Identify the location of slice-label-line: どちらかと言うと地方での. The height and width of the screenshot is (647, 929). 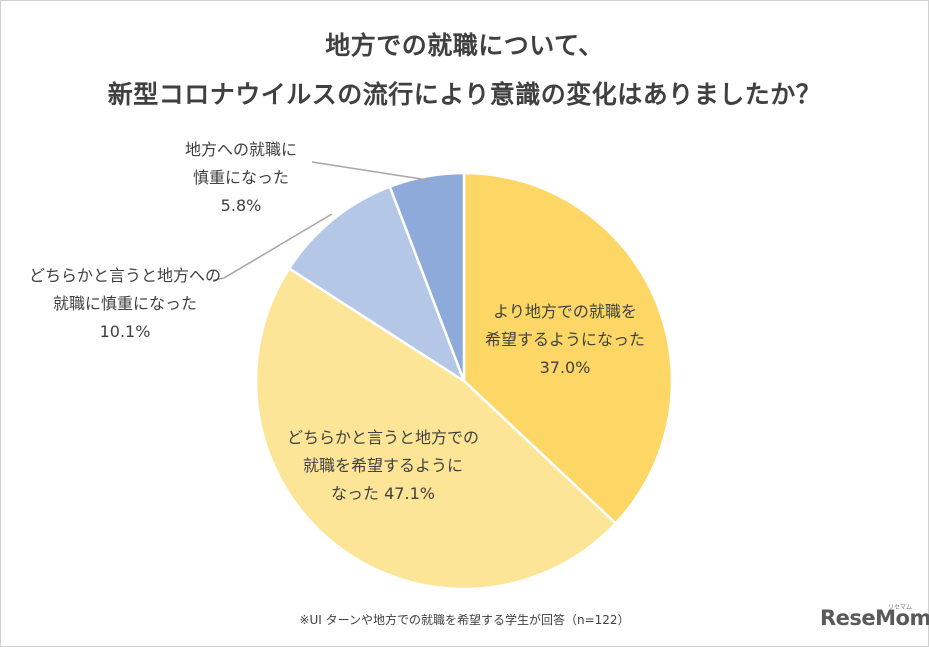
(382, 437).